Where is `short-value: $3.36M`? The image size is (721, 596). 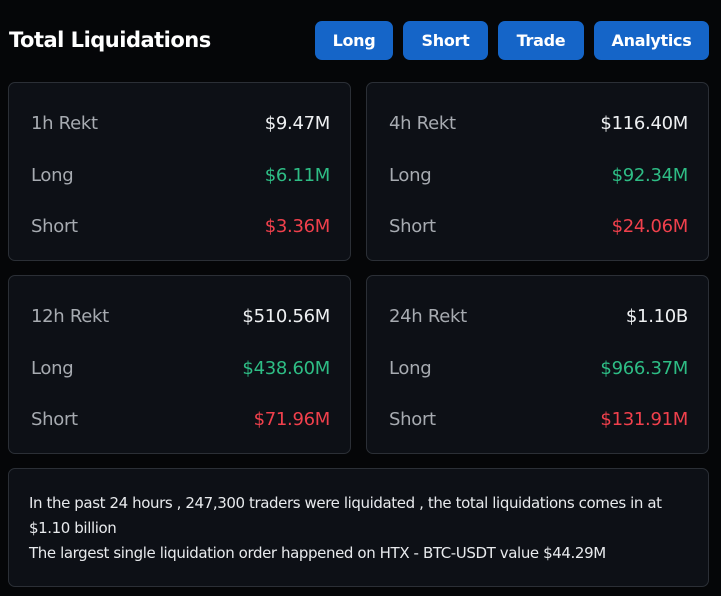 short-value: $3.36M is located at coordinates (297, 226).